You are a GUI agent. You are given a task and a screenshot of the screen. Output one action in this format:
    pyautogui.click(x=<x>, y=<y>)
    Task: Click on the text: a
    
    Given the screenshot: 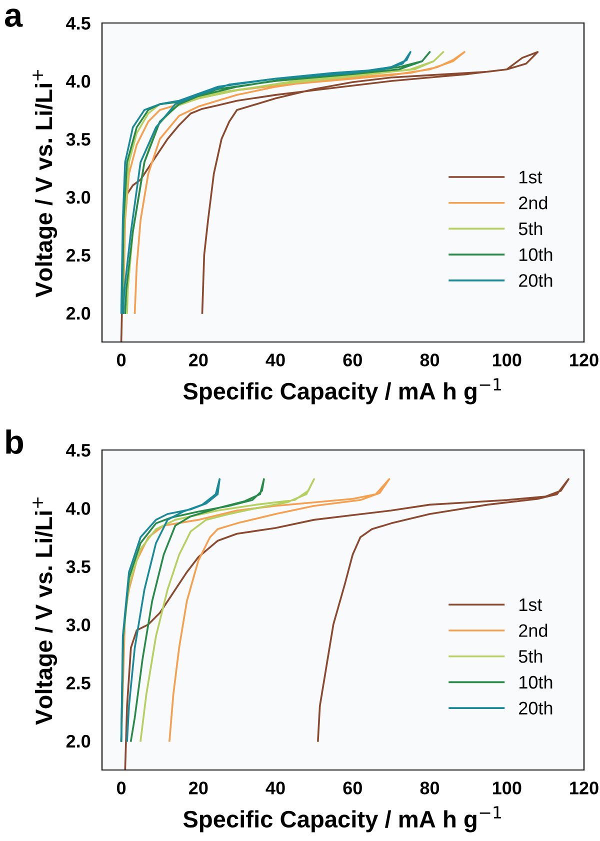 What is the action you would take?
    pyautogui.click(x=13, y=17)
    